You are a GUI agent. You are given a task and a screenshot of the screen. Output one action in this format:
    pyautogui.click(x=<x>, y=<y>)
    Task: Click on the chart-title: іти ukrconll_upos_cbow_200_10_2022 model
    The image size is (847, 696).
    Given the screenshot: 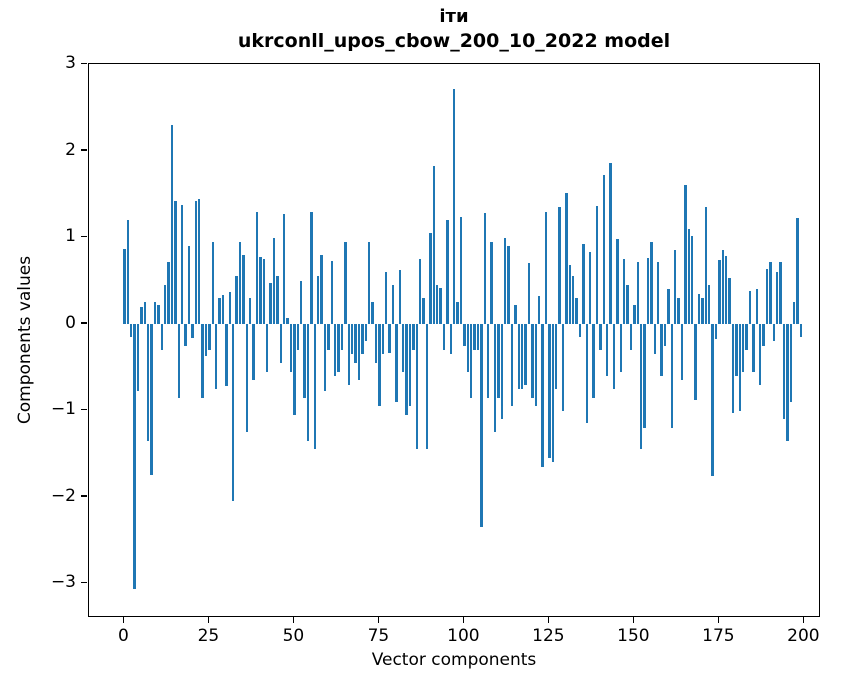 What is the action you would take?
    pyautogui.click(x=454, y=28)
    